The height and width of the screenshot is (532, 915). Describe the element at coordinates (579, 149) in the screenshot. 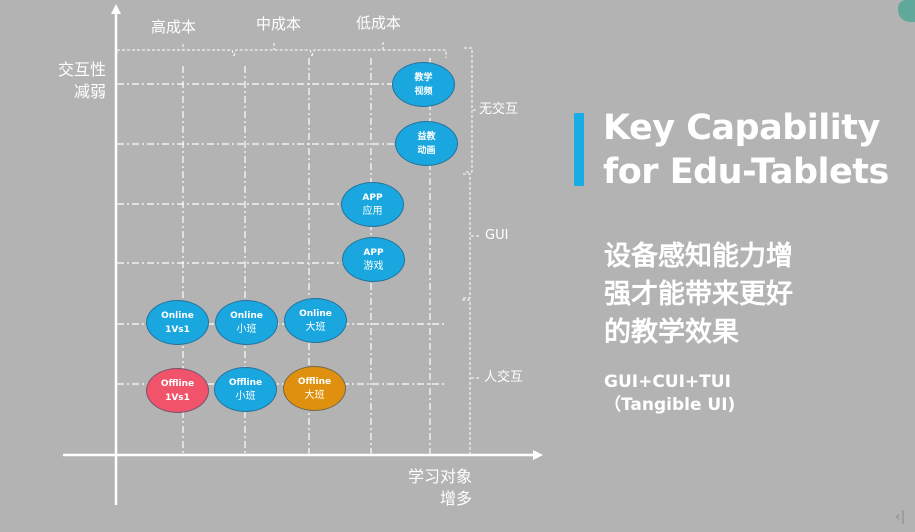

I see `accent-bar` at that location.